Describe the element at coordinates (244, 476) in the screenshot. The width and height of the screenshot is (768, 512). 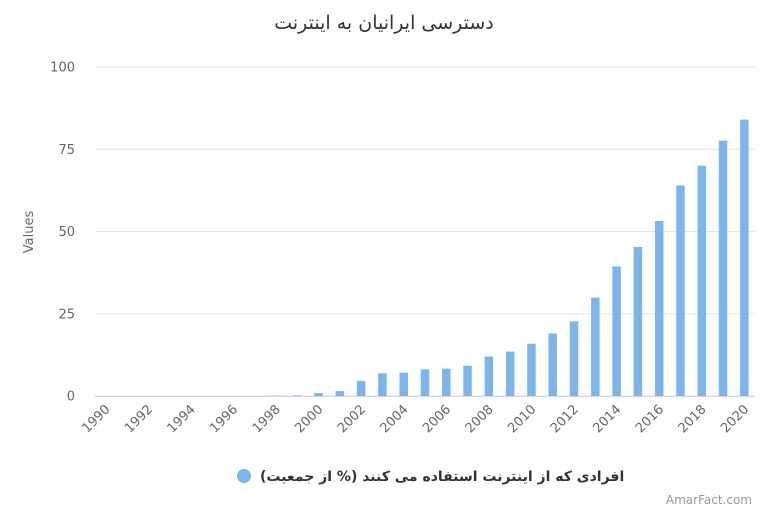
I see `legend-marker` at that location.